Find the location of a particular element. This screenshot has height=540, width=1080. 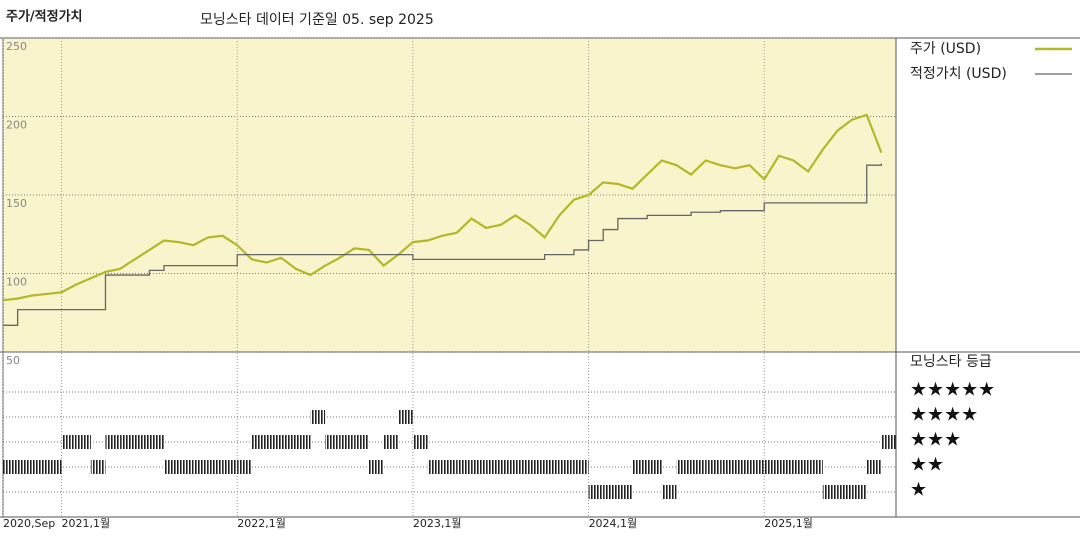

legend-label: 적정가치 (USD) is located at coordinates (958, 74).